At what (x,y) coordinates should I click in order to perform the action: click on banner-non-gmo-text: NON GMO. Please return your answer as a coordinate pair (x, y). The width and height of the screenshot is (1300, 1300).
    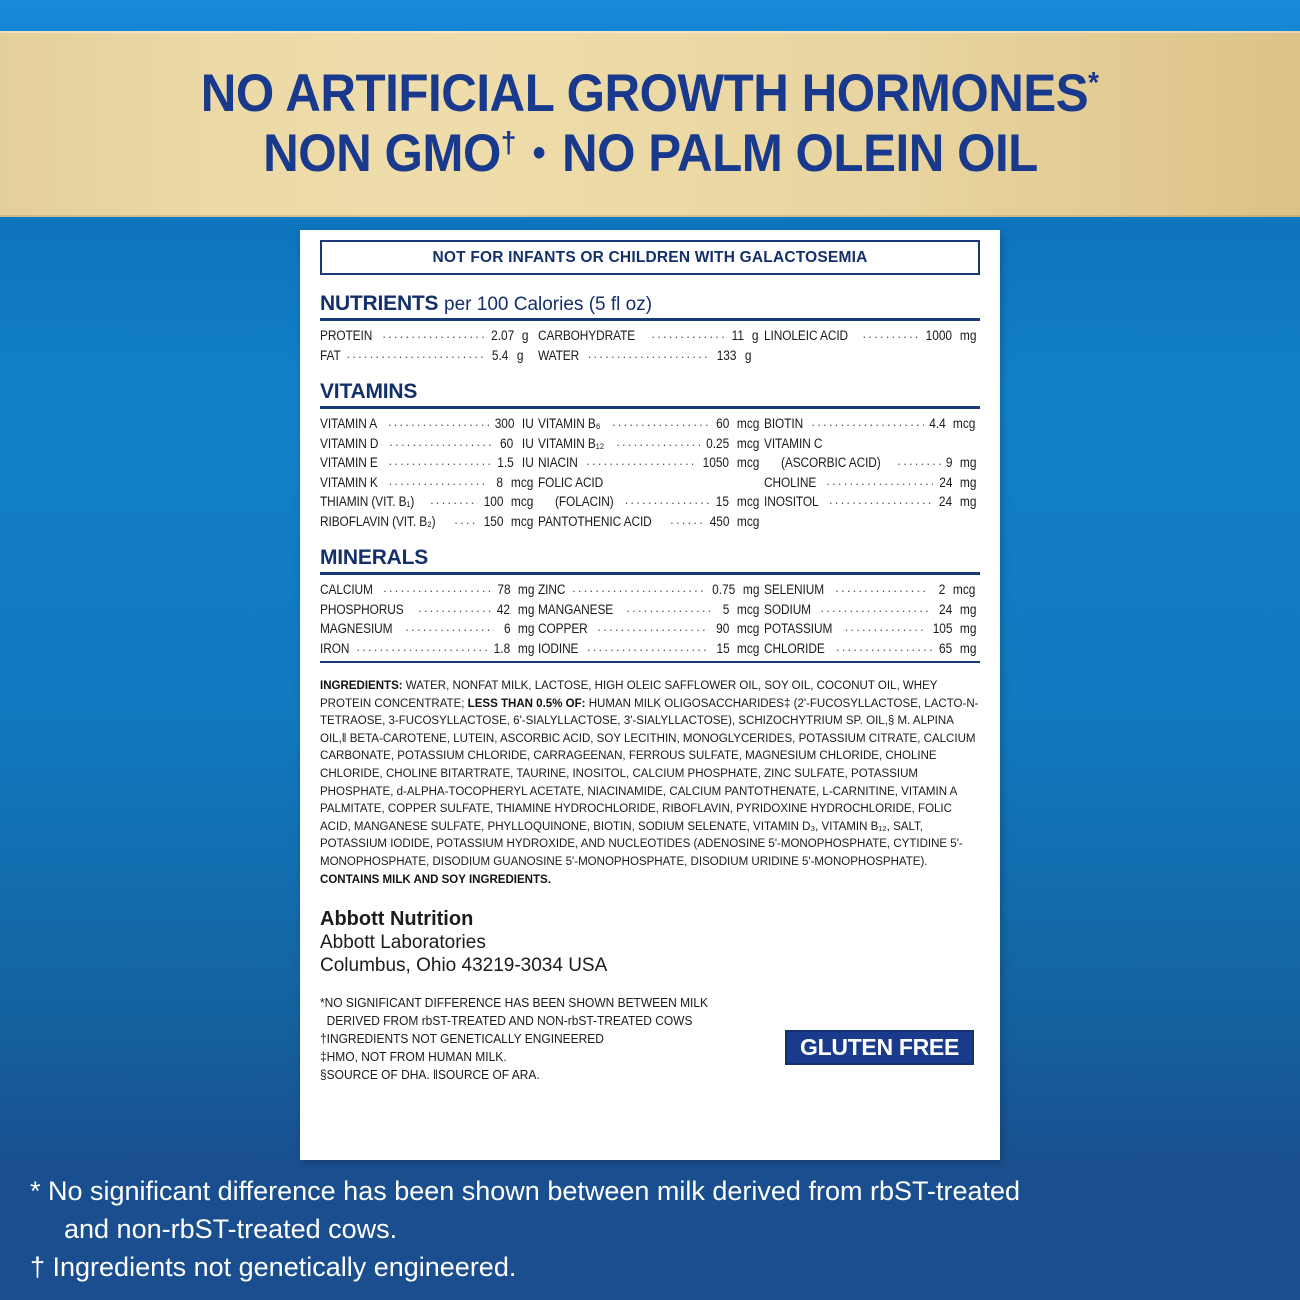
    Looking at the image, I should click on (381, 153).